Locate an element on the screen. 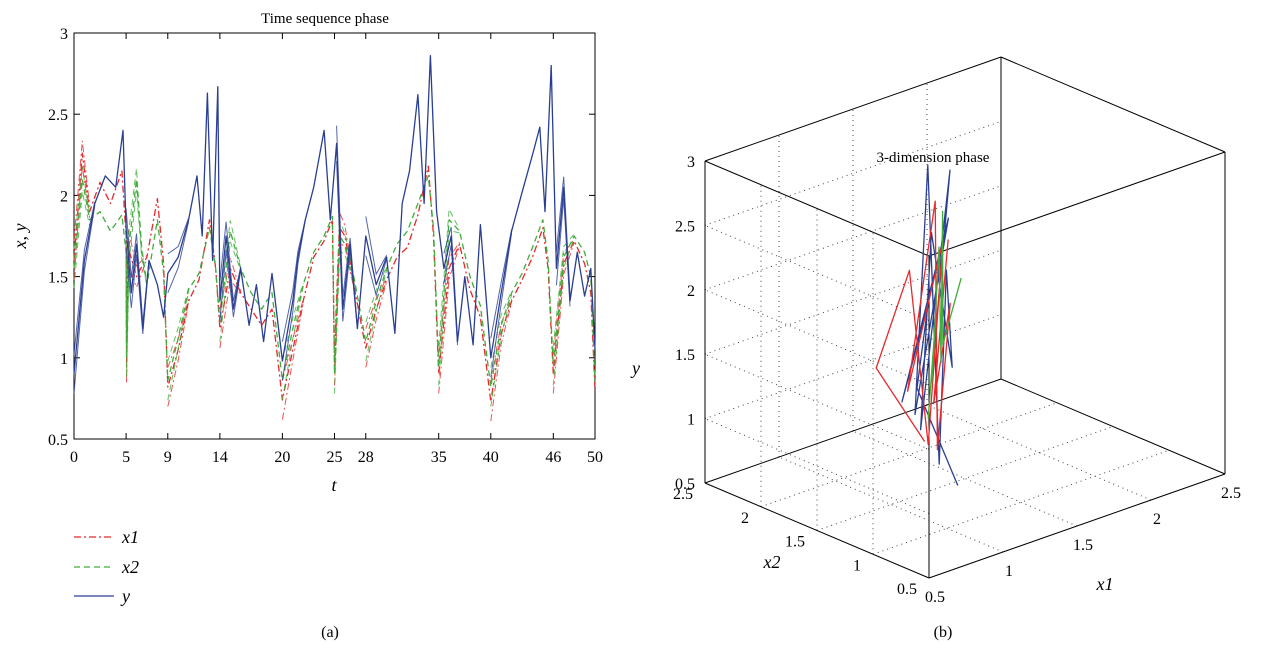  x-tick-label: 14 is located at coordinates (220, 457).